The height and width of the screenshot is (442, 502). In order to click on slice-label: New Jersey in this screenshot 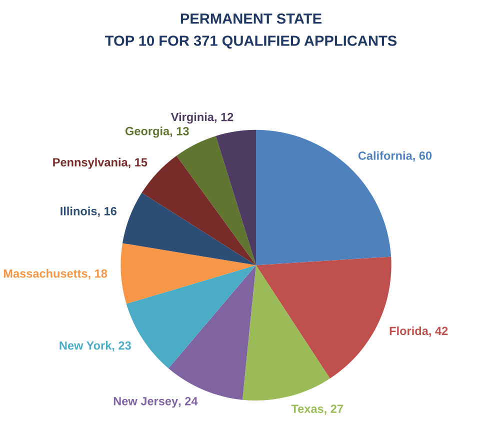, I will do `click(146, 402)`.